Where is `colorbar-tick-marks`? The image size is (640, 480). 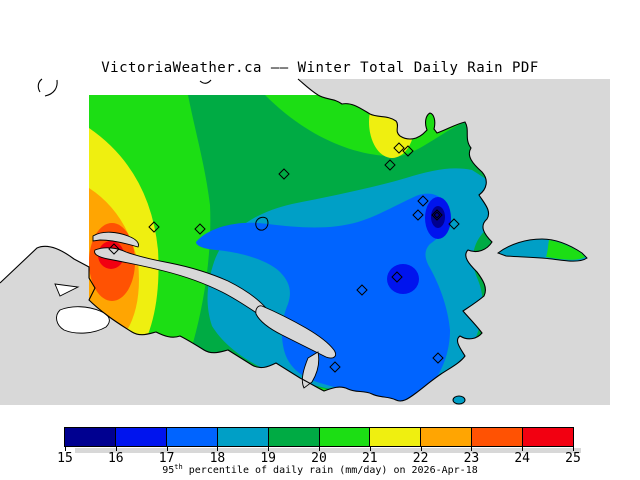 colorbar-tick-marks is located at coordinates (320, 449).